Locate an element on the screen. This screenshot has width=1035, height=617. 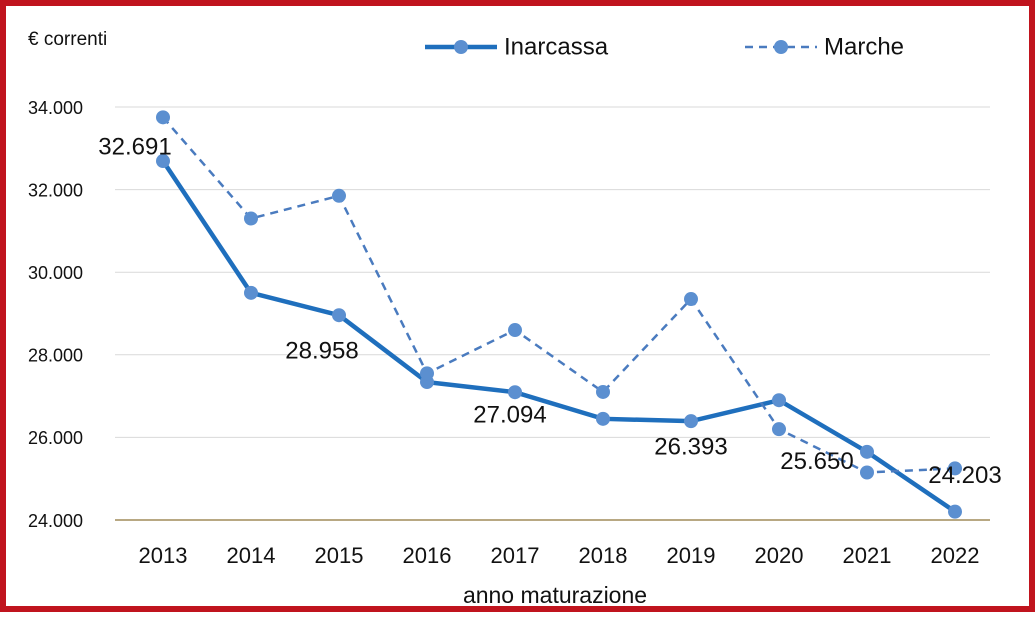
data-label: 26.393 is located at coordinates (690, 447).